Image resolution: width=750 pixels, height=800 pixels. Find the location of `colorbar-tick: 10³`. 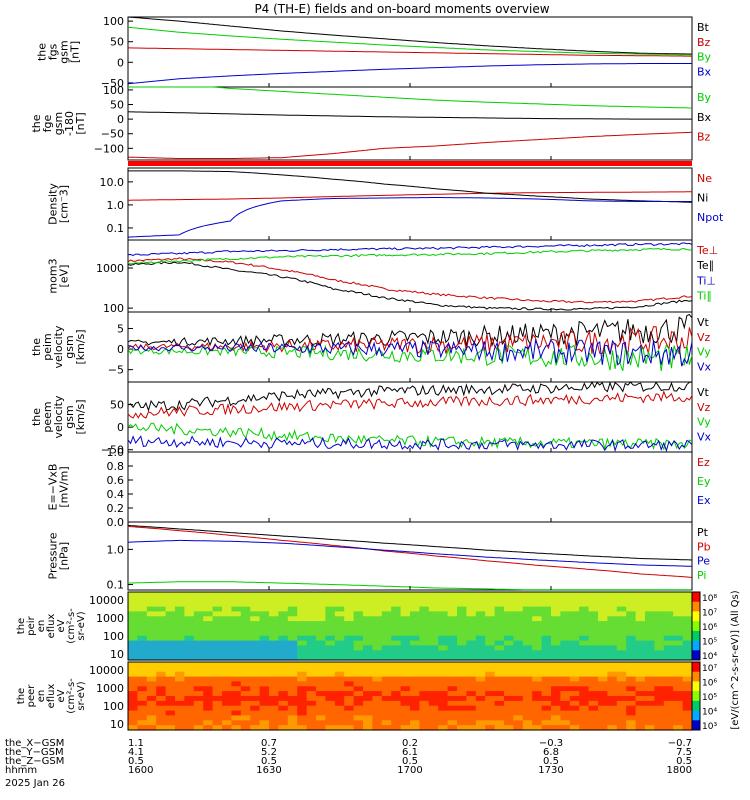

colorbar-tick: 10³ is located at coordinates (709, 727).